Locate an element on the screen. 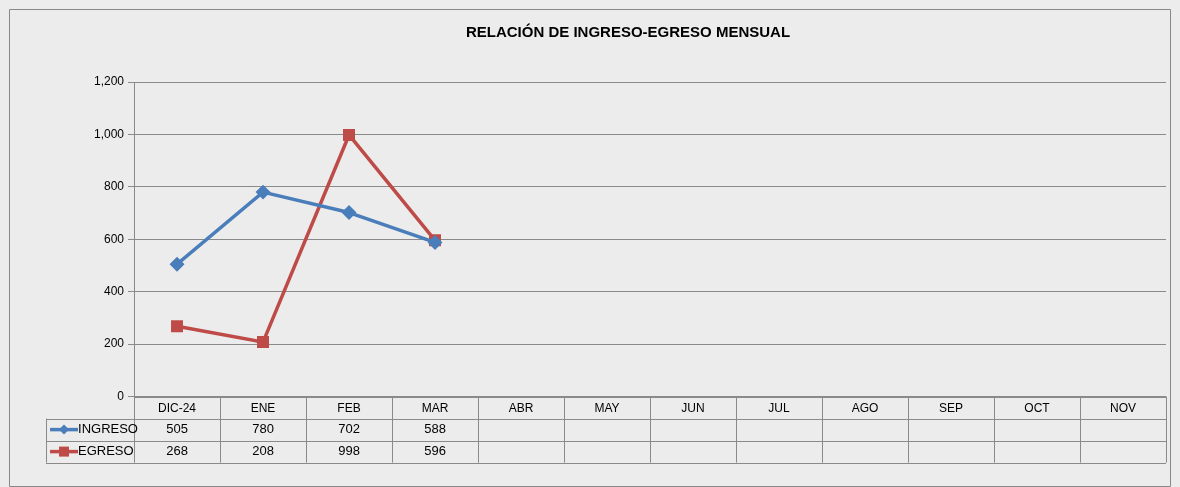 The width and height of the screenshot is (1180, 487). y-tick-label: 600 is located at coordinates (114, 238).